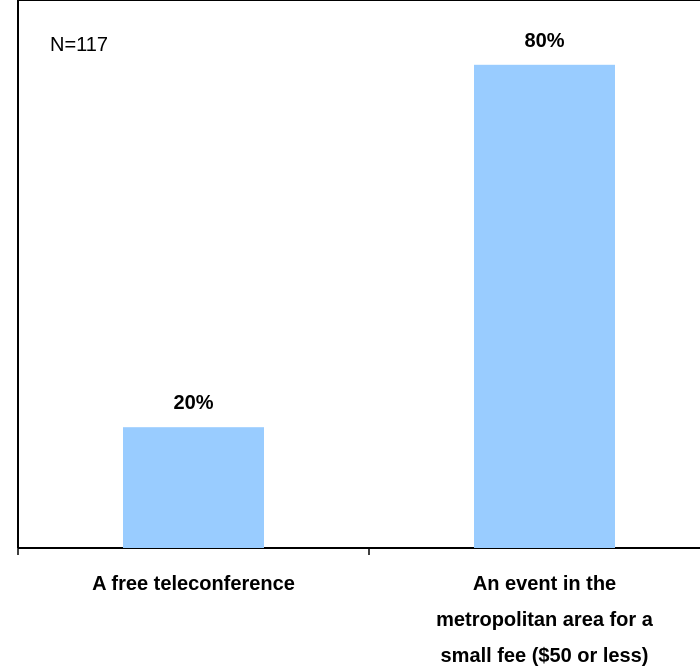 The image size is (700, 667). What do you see at coordinates (193, 403) in the screenshot?
I see `value-label-1: 20%` at bounding box center [193, 403].